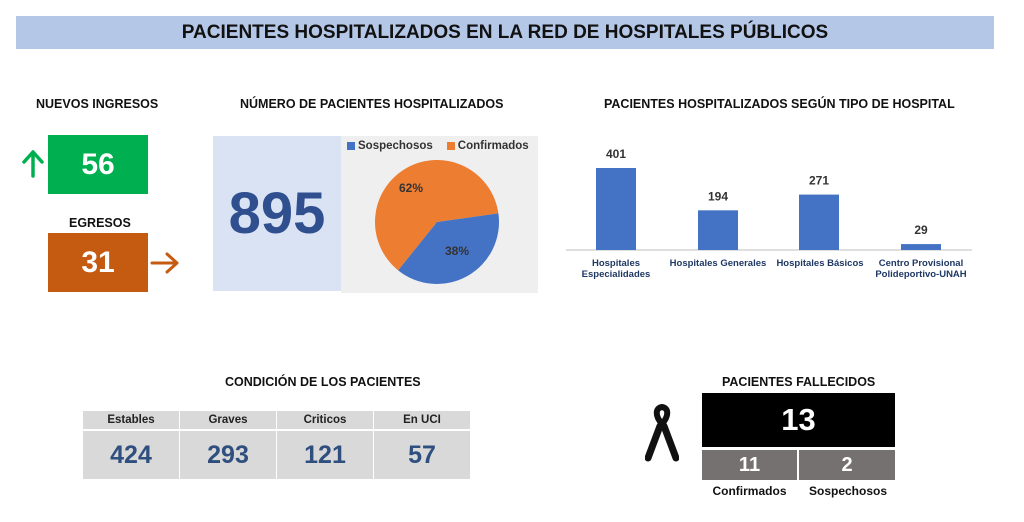 This screenshot has height=522, width=1024. What do you see at coordinates (131, 420) in the screenshot?
I see `condicion-header: Estables` at bounding box center [131, 420].